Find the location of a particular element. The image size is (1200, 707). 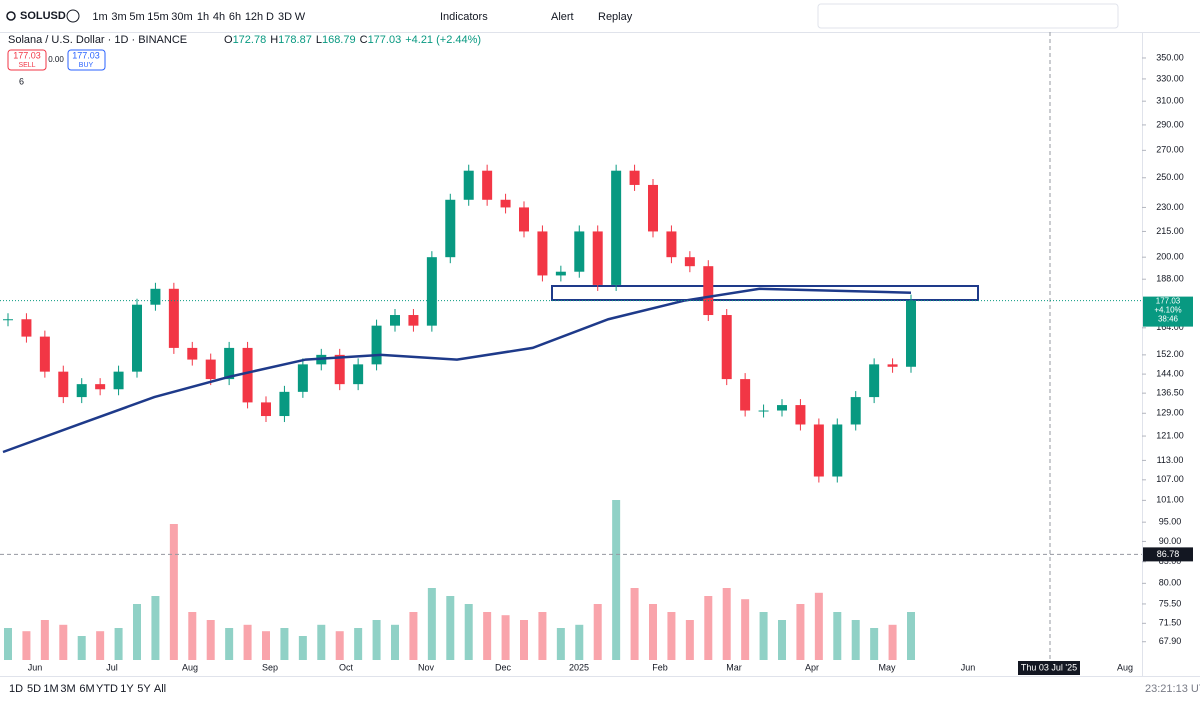

y-tick-label: 188.00 is located at coordinates (1170, 279).